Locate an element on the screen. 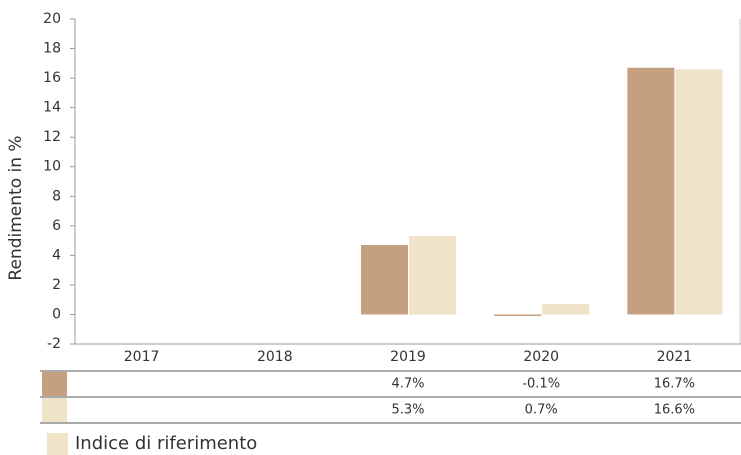 The width and height of the screenshot is (741, 455). x-tick-label: 2019 is located at coordinates (408, 357).